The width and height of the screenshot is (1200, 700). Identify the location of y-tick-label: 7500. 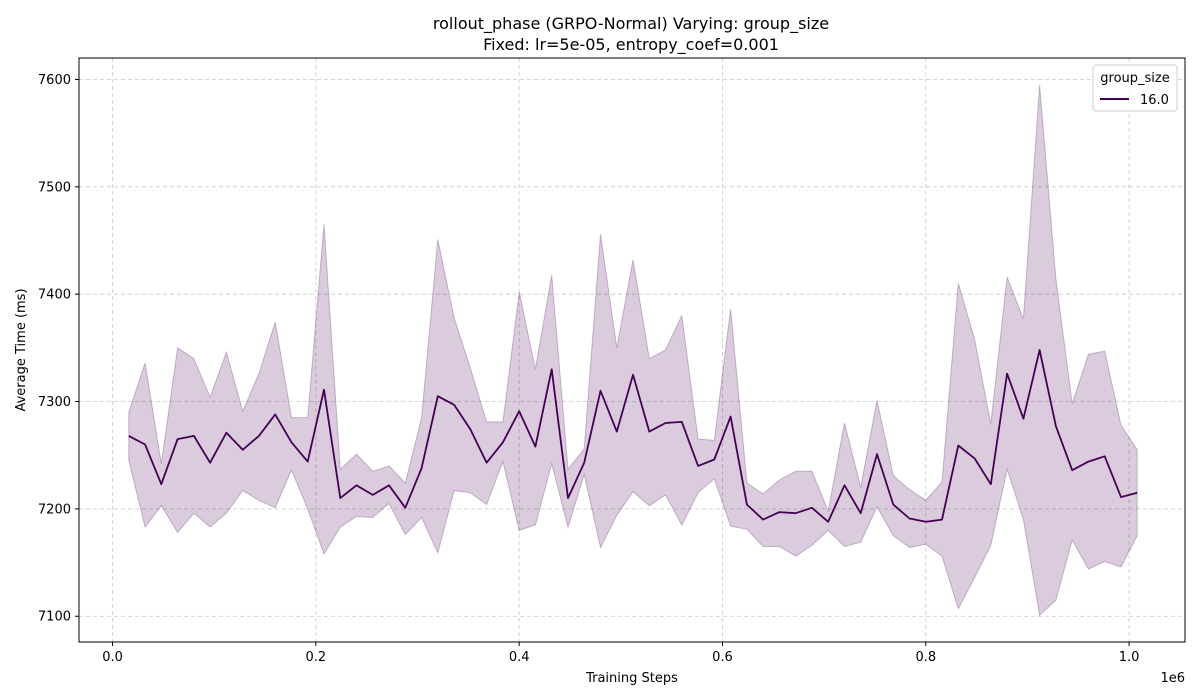
(54, 187).